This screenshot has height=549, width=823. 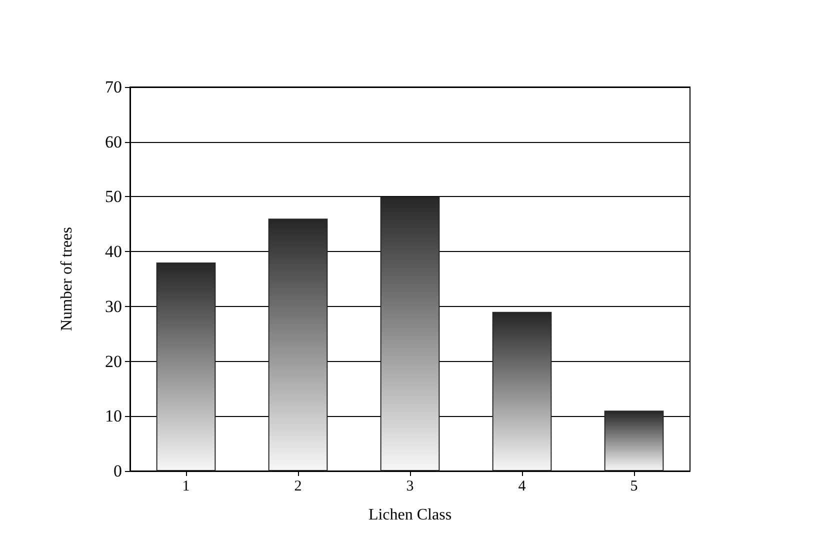 What do you see at coordinates (67, 279) in the screenshot?
I see `y-axis-title: Number of trees` at bounding box center [67, 279].